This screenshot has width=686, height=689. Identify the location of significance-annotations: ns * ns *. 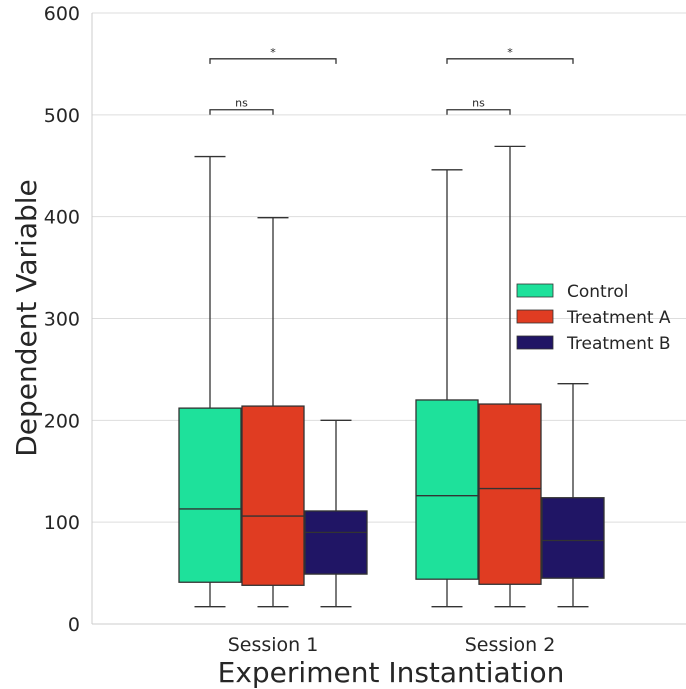
(391, 80).